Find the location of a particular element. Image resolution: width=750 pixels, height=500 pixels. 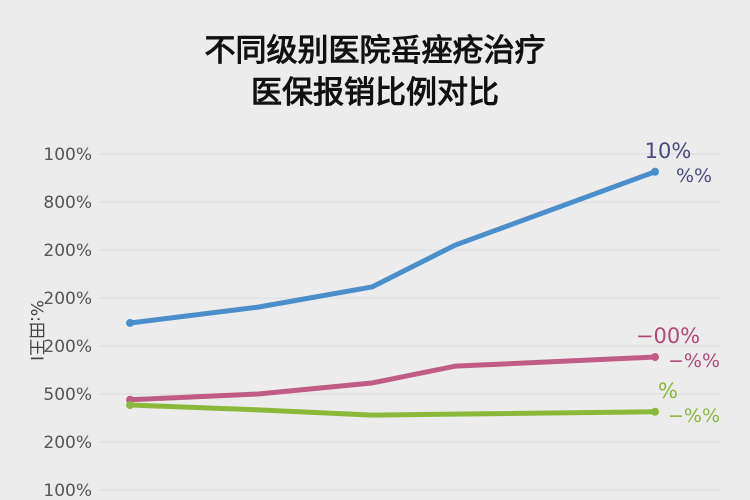

chart-title-line-1: 不同级别医院䍃痤疮治疗 is located at coordinates (375, 51).